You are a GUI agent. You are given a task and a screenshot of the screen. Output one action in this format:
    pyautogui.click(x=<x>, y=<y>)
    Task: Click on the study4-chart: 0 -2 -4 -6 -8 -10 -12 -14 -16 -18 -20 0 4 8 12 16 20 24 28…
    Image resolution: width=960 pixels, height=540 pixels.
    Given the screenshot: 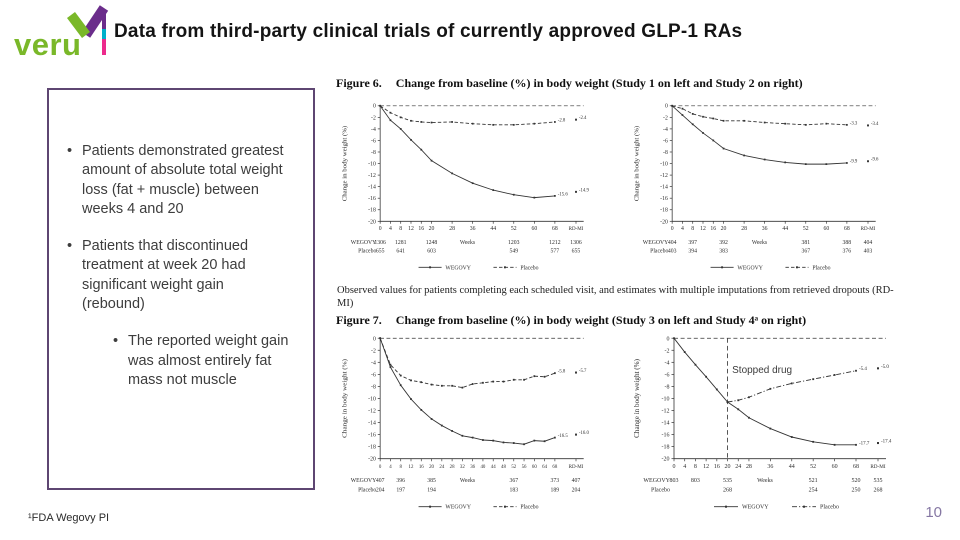 What is the action you would take?
    pyautogui.click(x=778, y=425)
    